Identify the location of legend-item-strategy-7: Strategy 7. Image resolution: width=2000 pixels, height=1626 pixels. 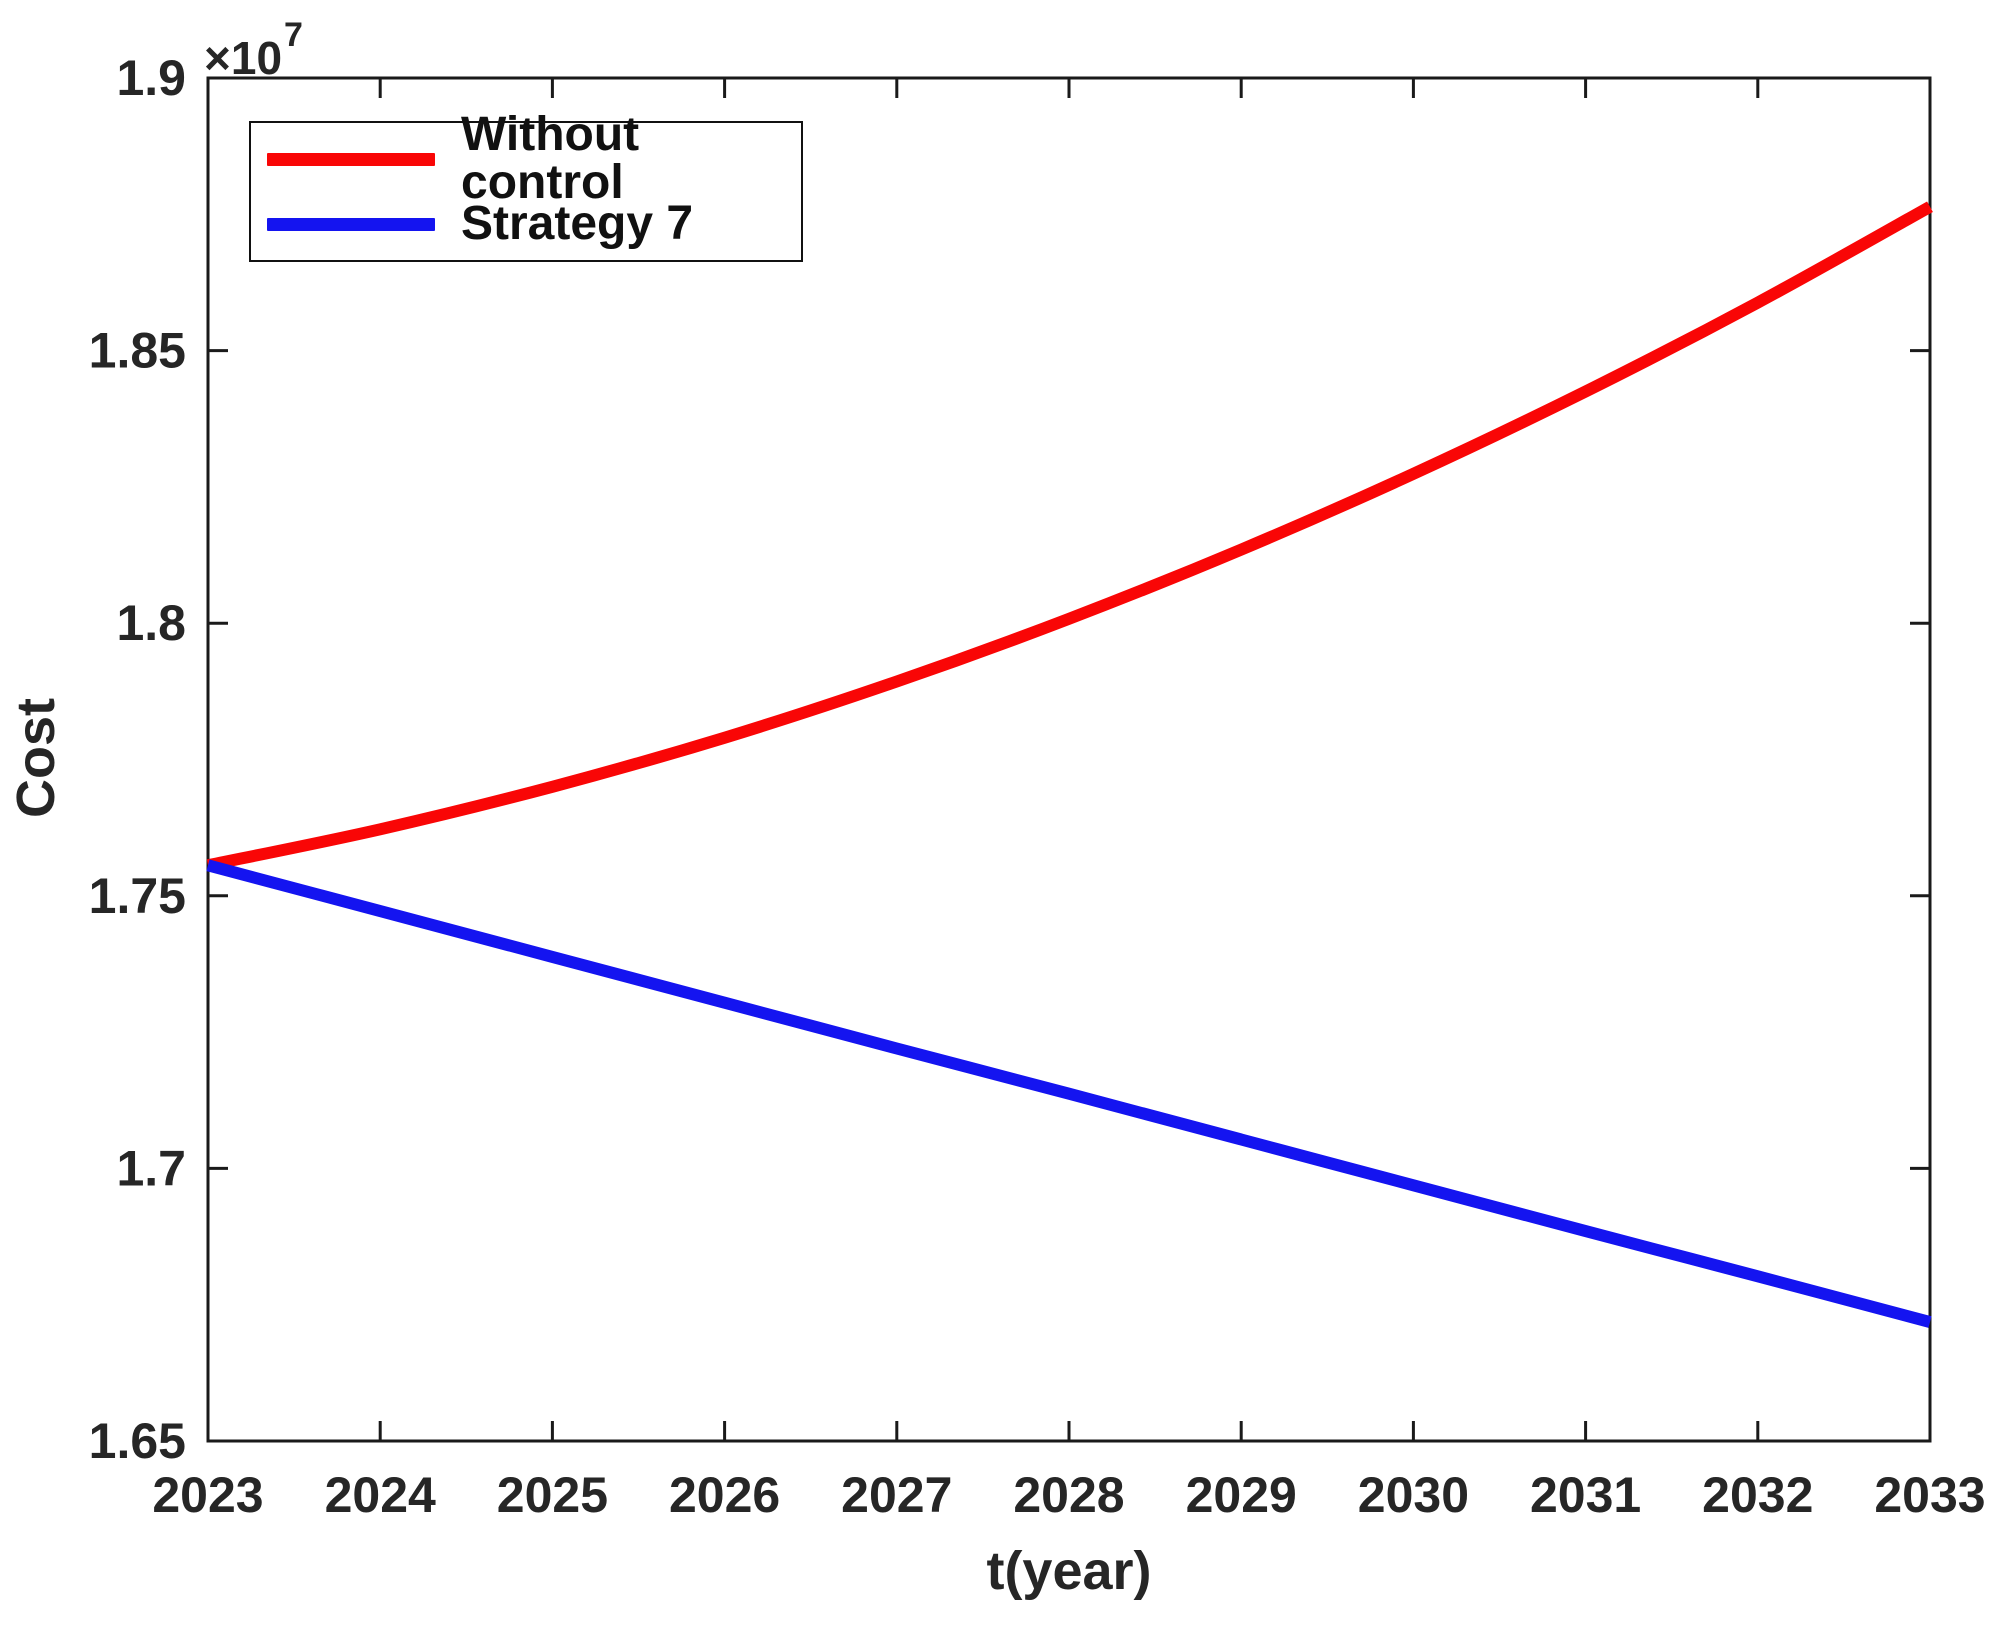
(526, 224).